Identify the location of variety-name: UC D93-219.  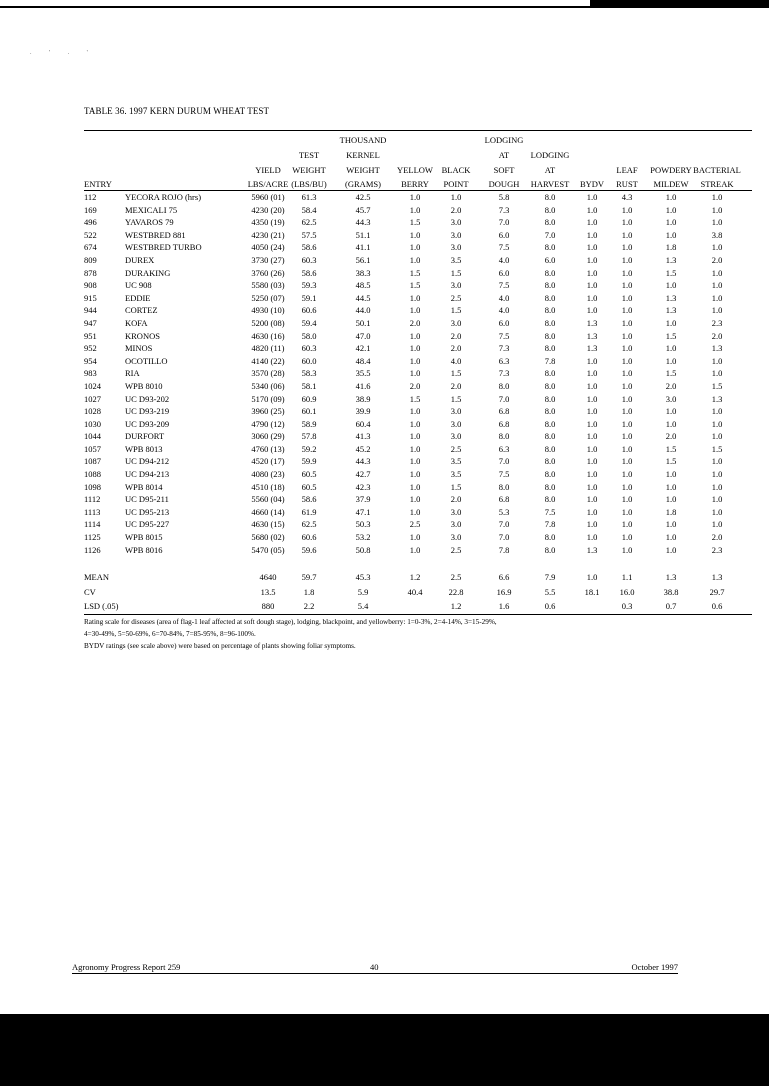
(147, 411).